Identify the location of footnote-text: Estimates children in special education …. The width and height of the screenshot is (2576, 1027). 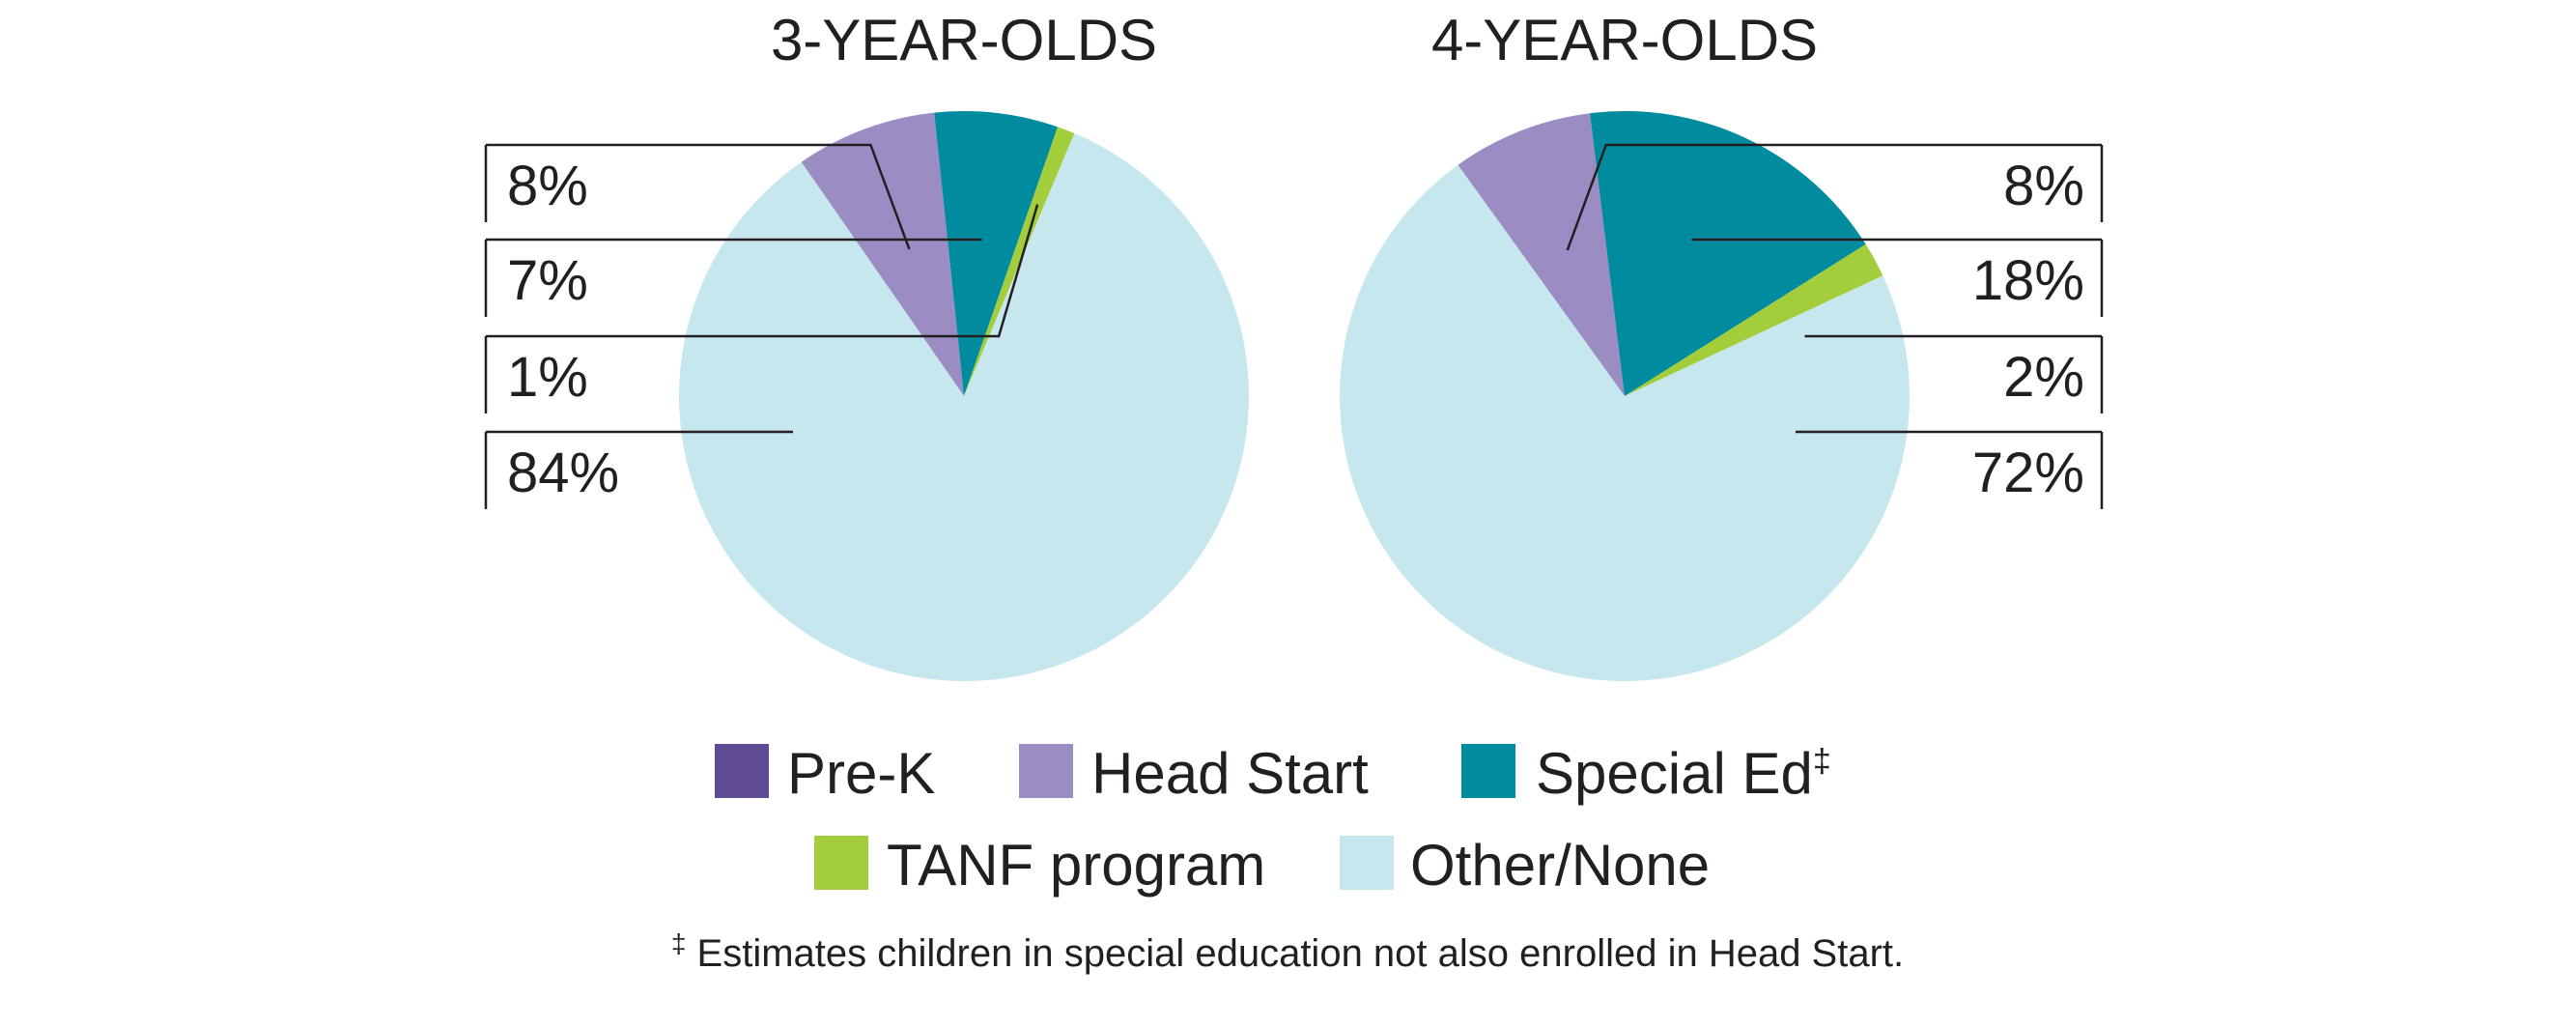
(1295, 954).